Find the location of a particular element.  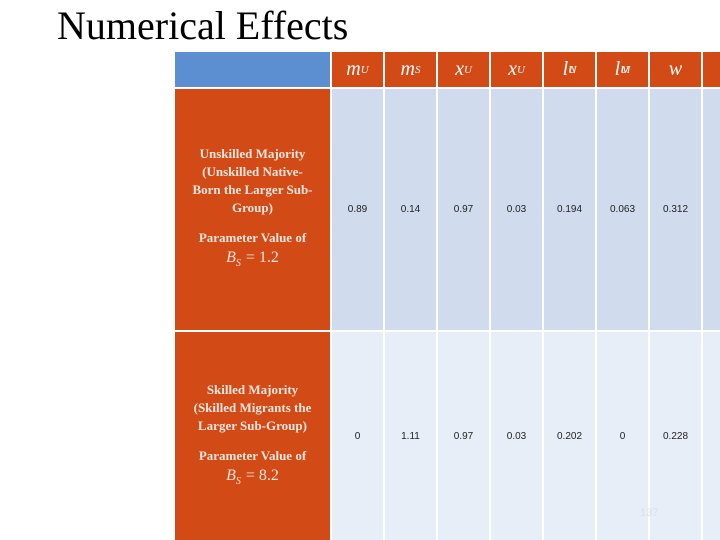

label-line: Skilled Majority is located at coordinates (252, 389).